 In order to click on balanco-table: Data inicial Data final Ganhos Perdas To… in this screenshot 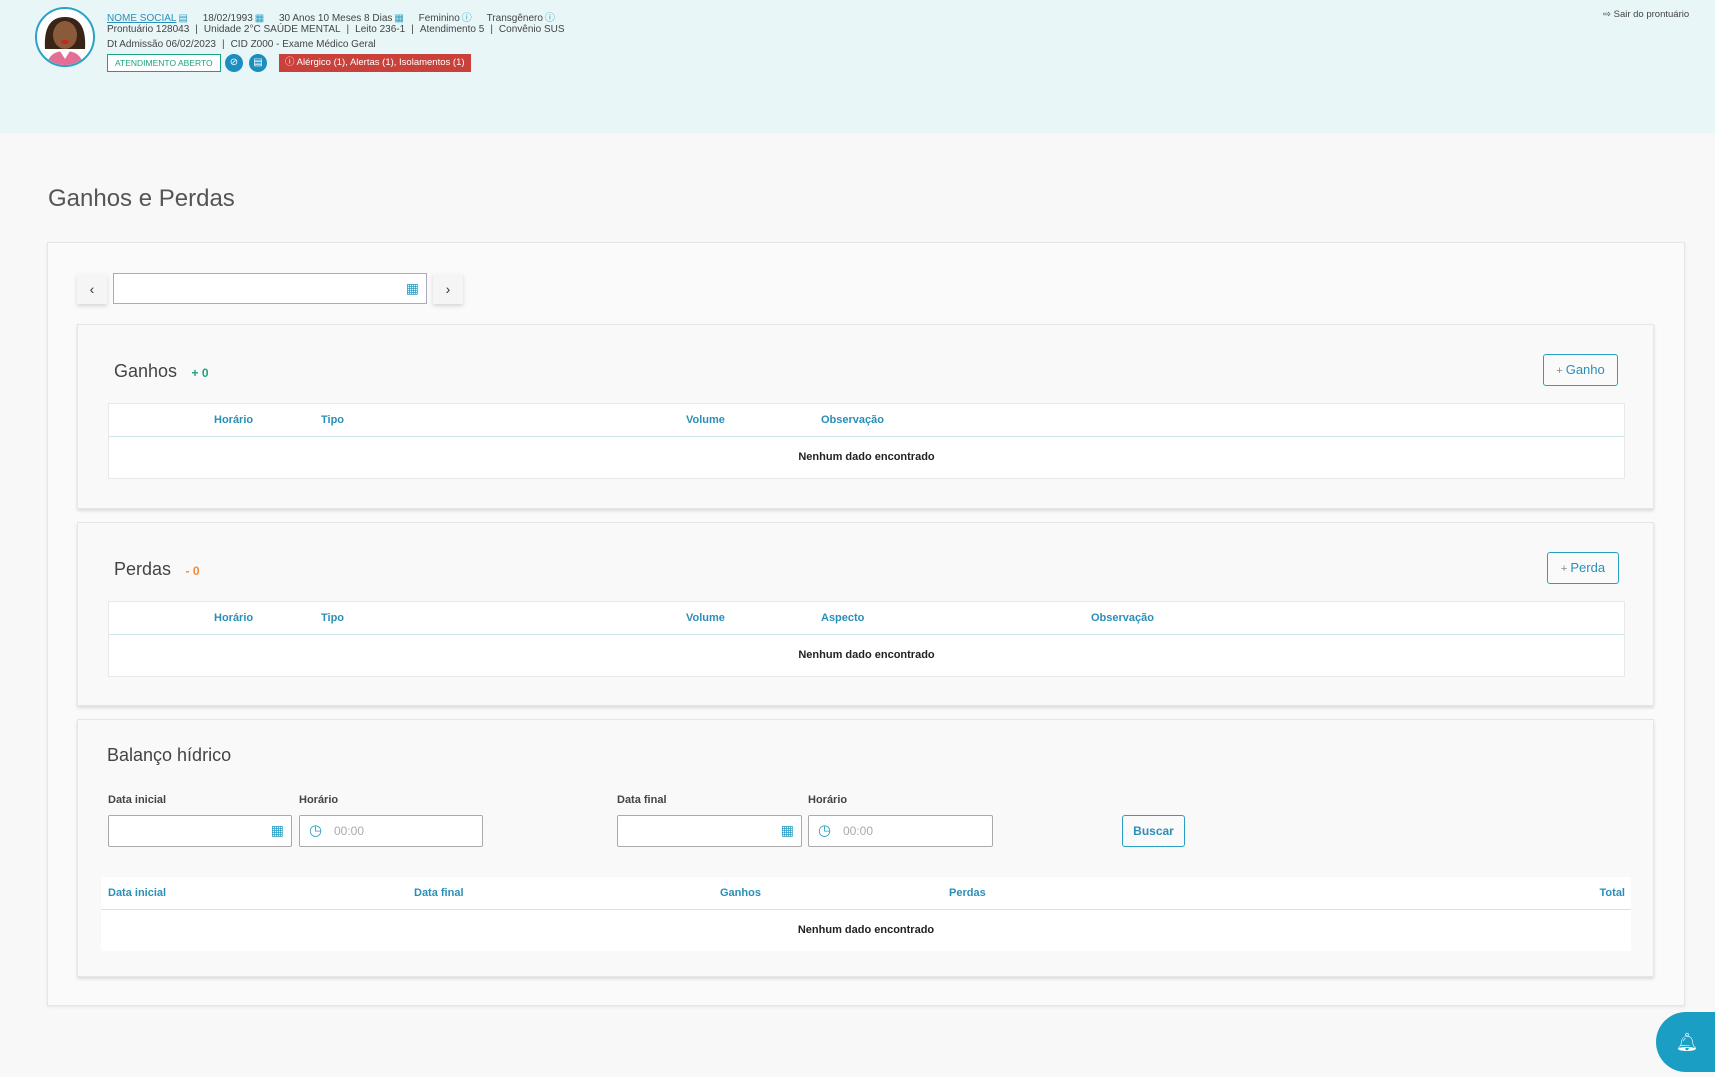, I will do `click(866, 914)`.